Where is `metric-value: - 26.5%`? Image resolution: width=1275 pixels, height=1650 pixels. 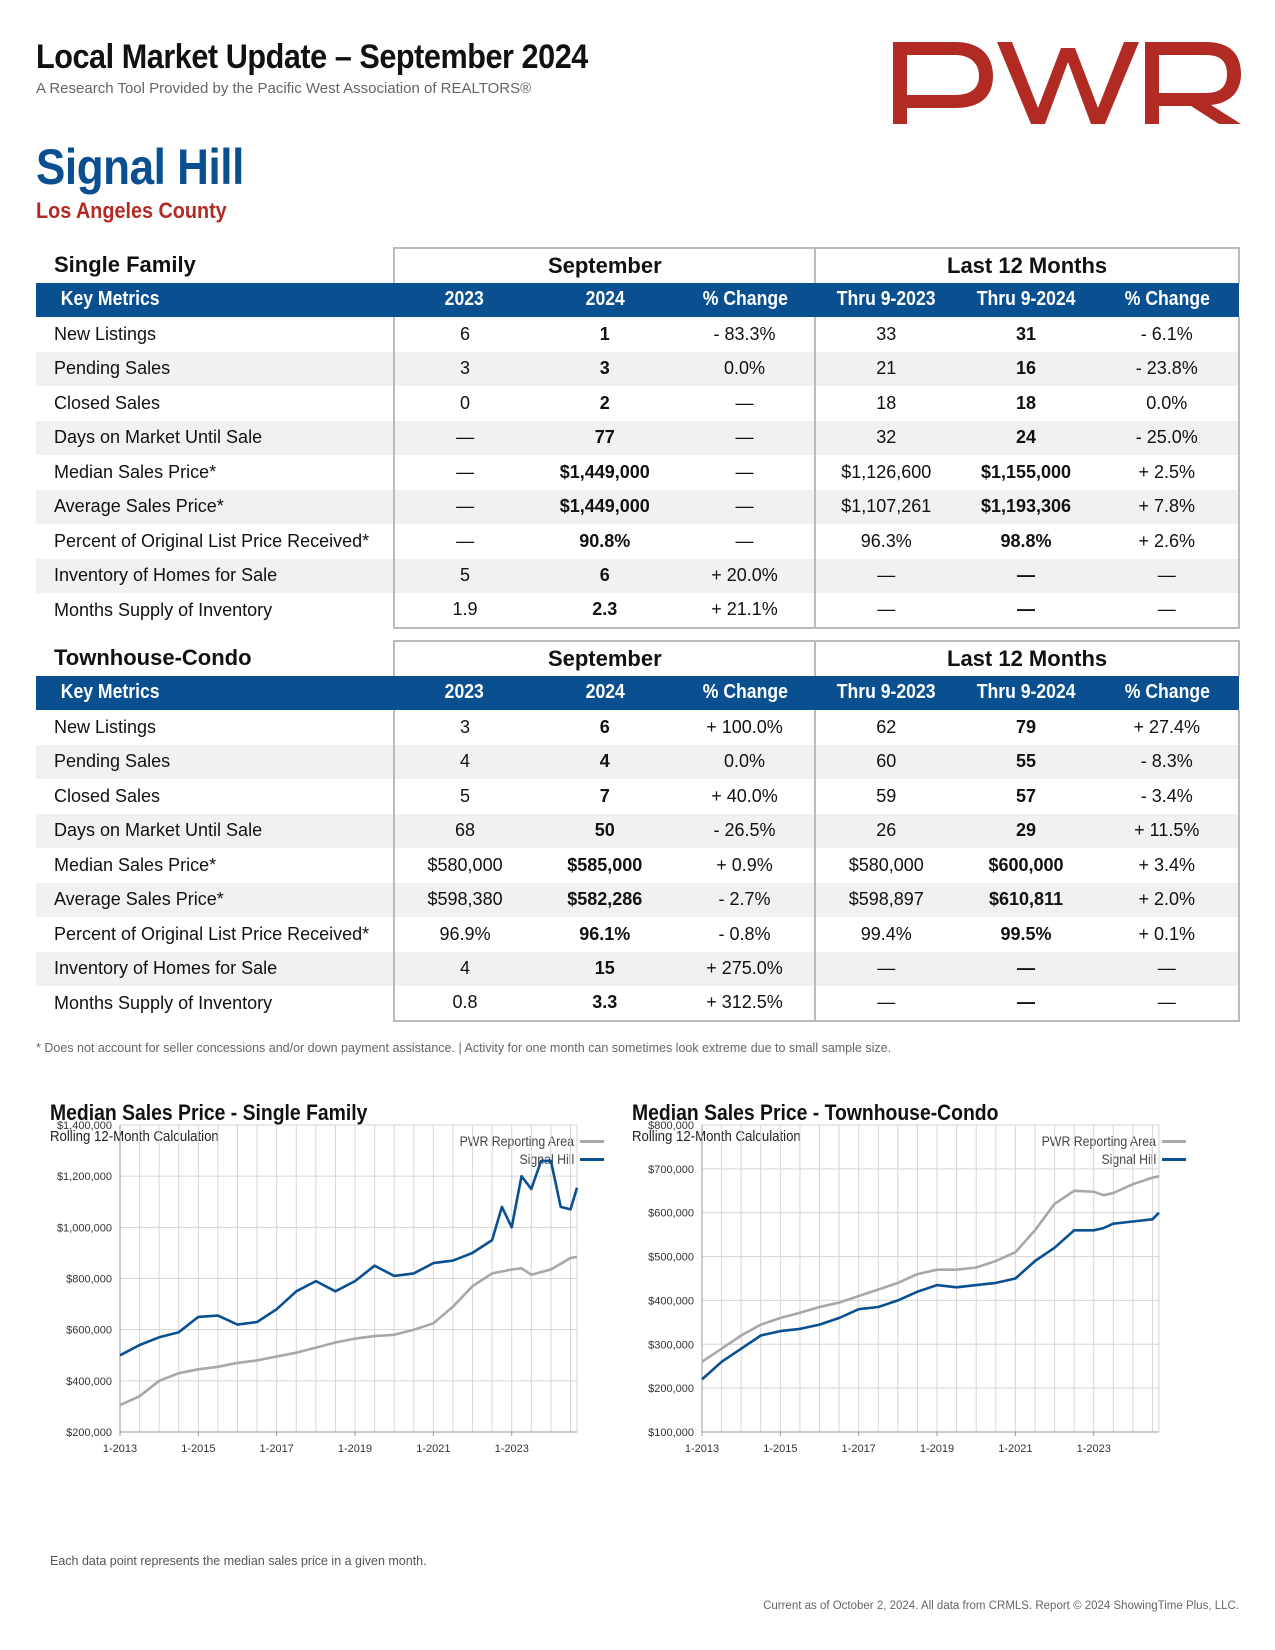
metric-value: - 26.5% is located at coordinates (745, 830).